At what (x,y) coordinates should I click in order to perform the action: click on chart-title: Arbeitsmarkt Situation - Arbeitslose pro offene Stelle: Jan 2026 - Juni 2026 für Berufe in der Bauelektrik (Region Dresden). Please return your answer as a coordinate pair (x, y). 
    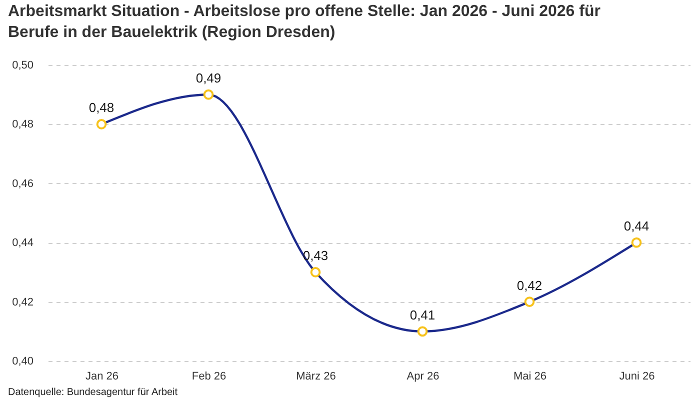
    Looking at the image, I should click on (304, 22).